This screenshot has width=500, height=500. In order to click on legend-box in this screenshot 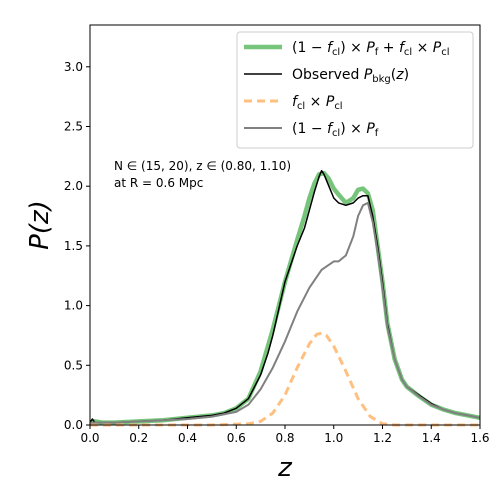, I will do `click(355, 90)`.